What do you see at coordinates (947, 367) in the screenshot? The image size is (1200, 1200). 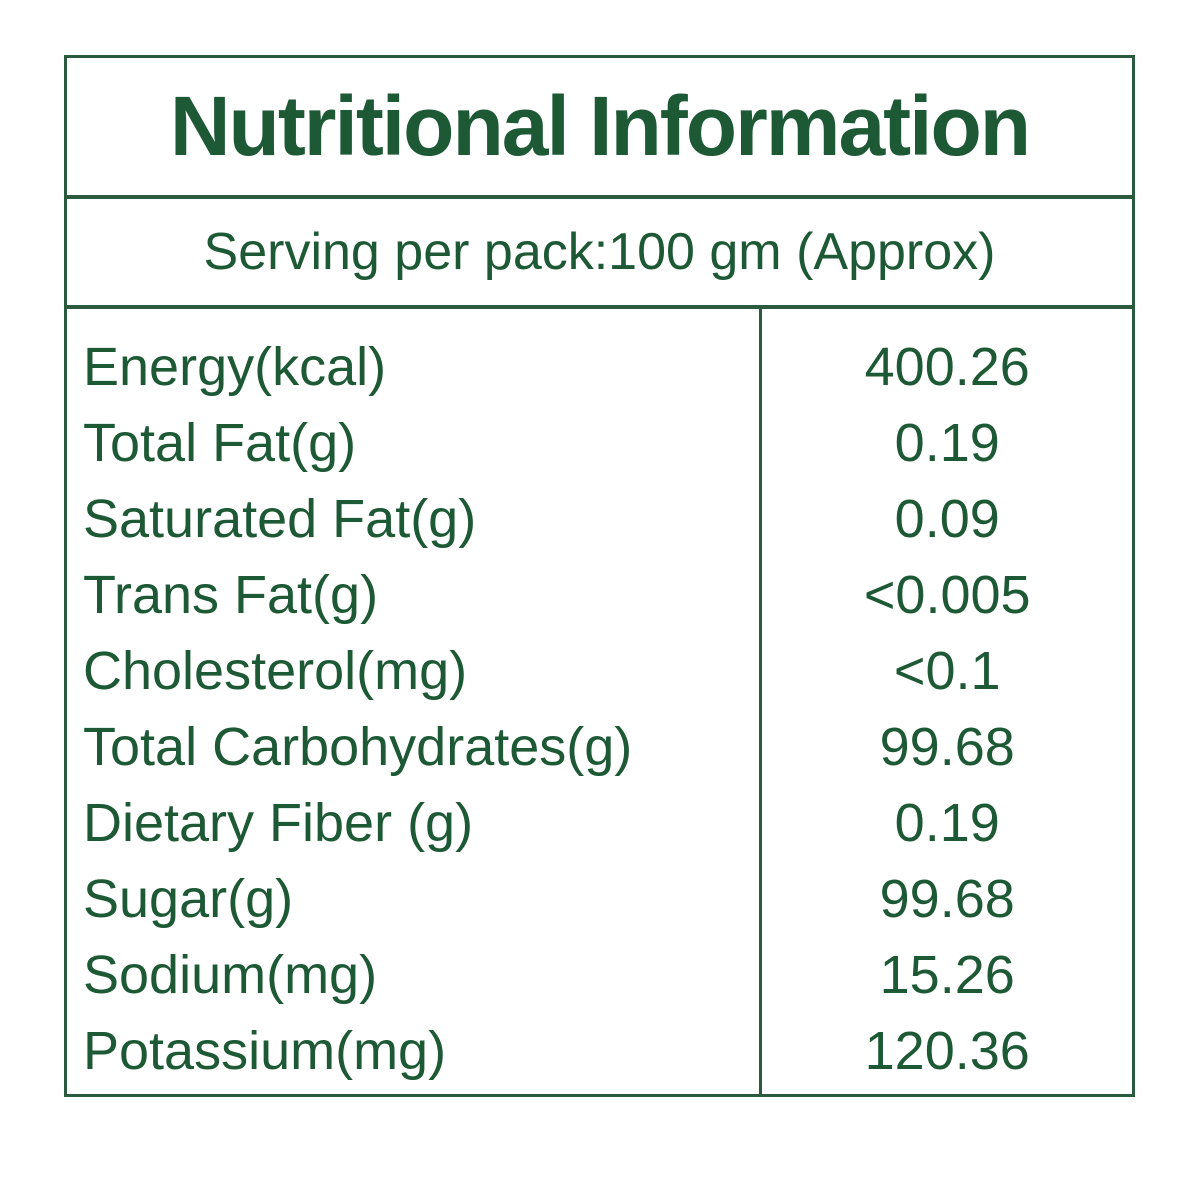 I see `nutrient-value: 400.26` at bounding box center [947, 367].